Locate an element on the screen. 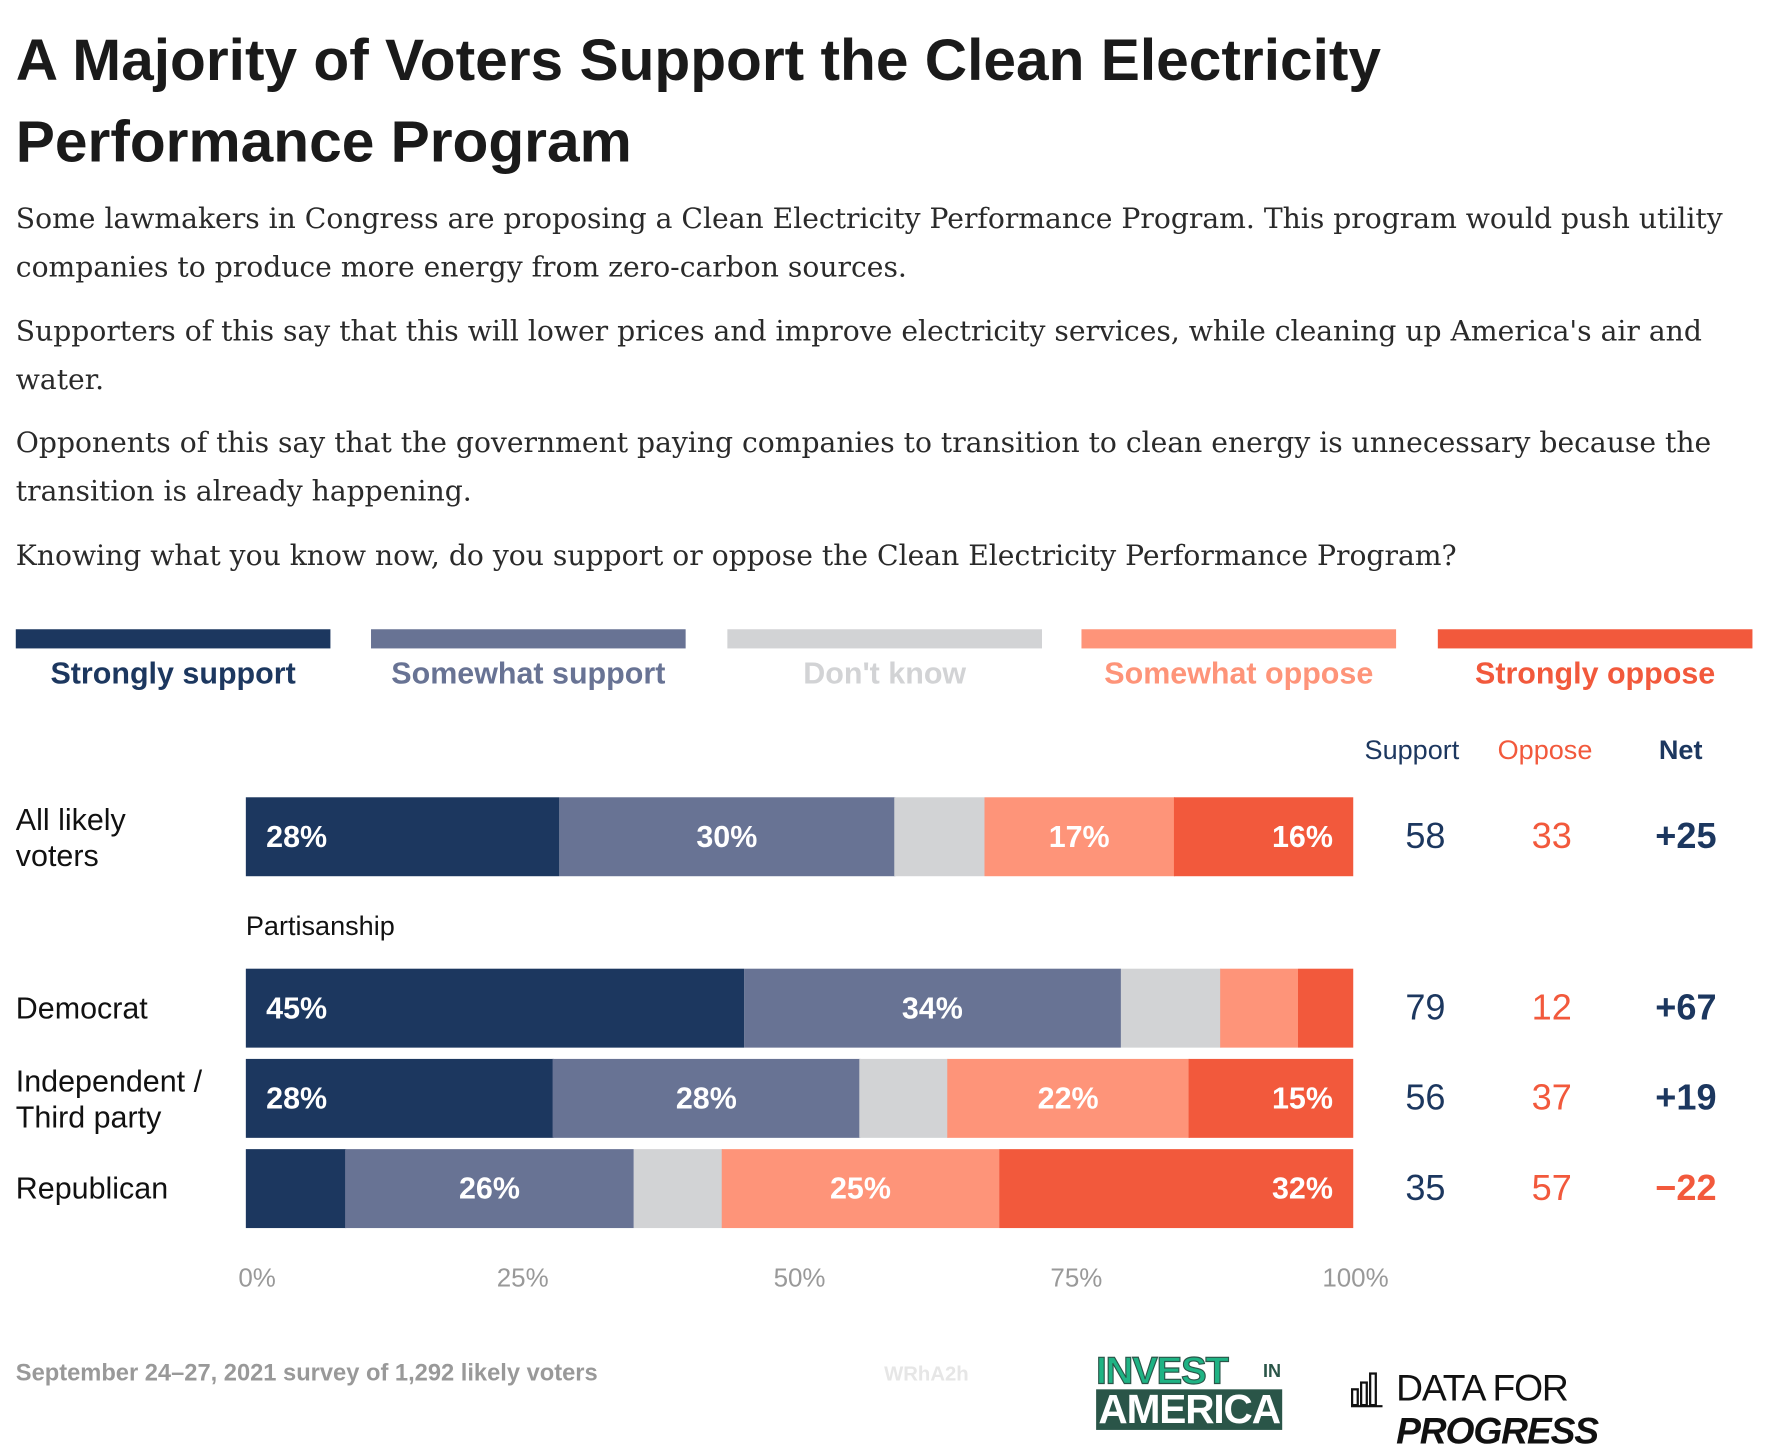 Image resolution: width=1766 pixels, height=1452 pixels. bar-chart-icon is located at coordinates (1366, 1388).